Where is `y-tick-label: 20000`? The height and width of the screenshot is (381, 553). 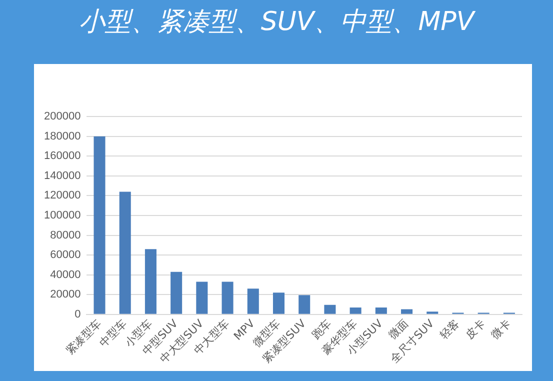
y-tick-label: 20000 is located at coordinates (65, 294).